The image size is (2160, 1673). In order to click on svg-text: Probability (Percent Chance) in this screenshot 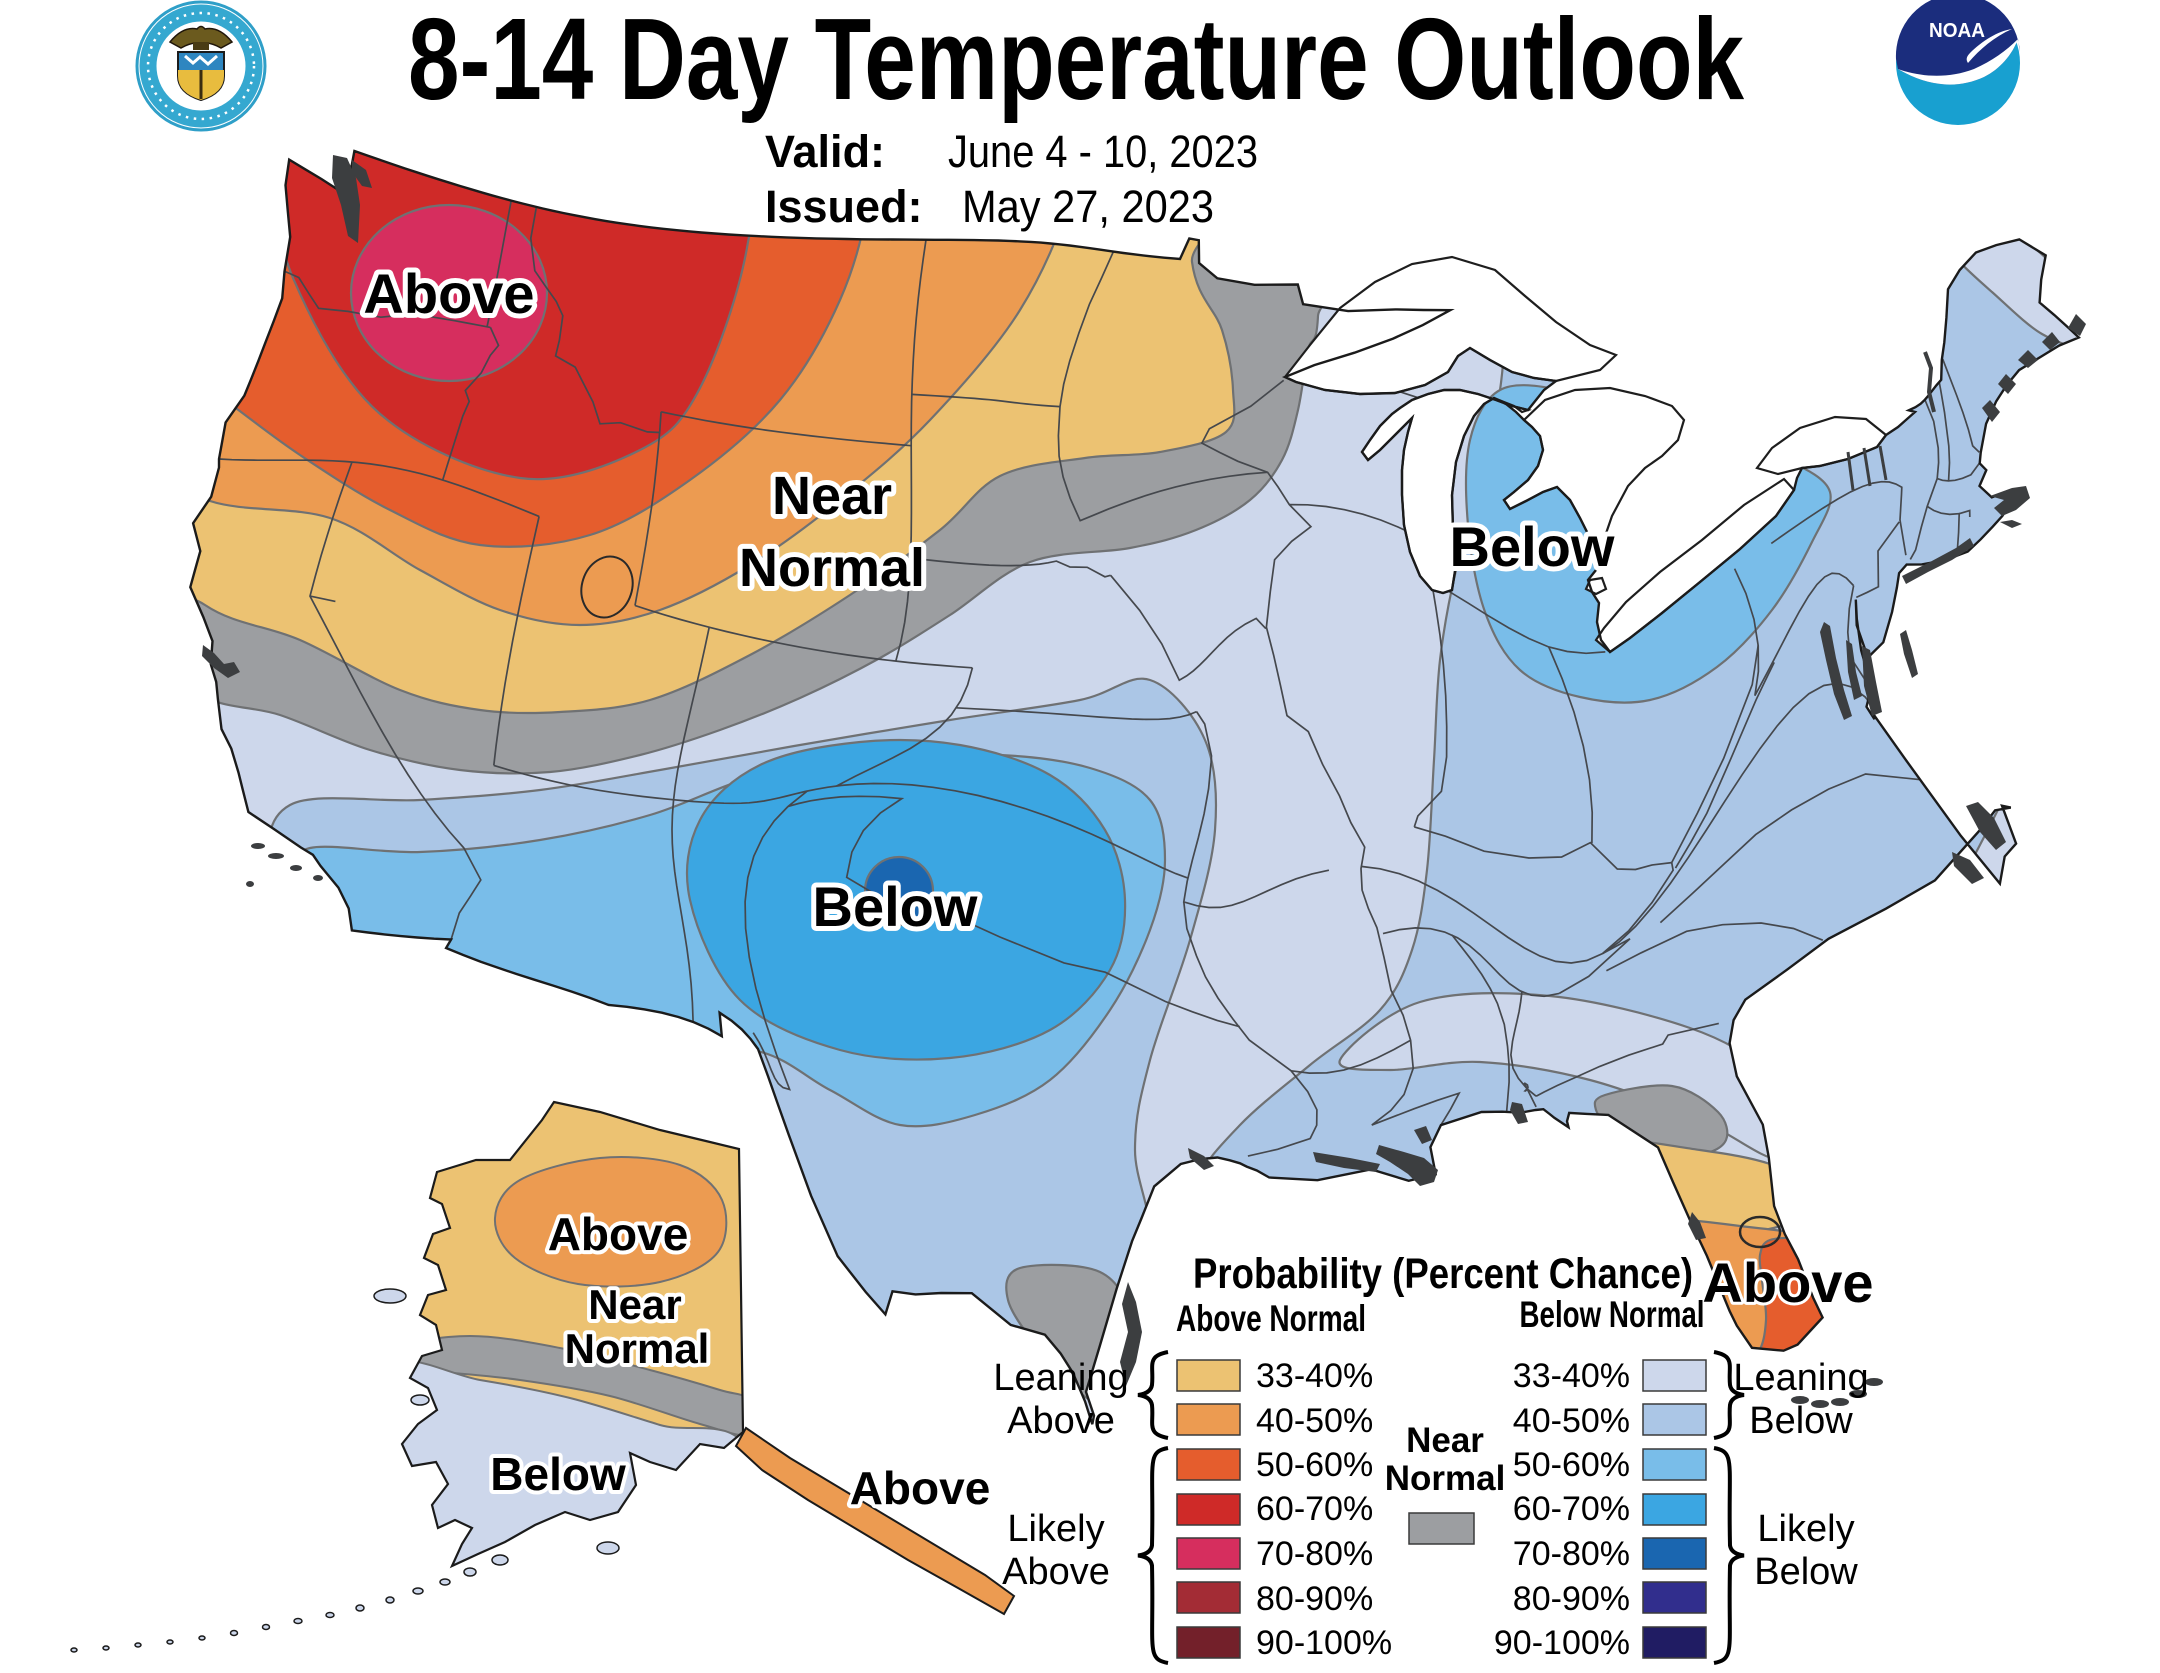, I will do `click(1443, 1274)`.